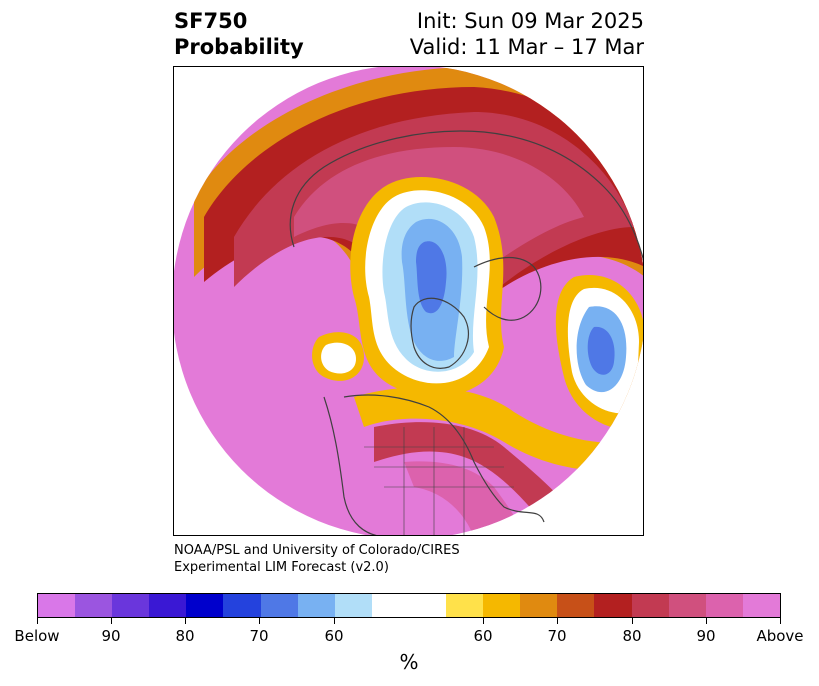 This screenshot has width=819, height=686. I want to click on valid-range: Valid: 11 Mar – 17 Mar, so click(526, 47).